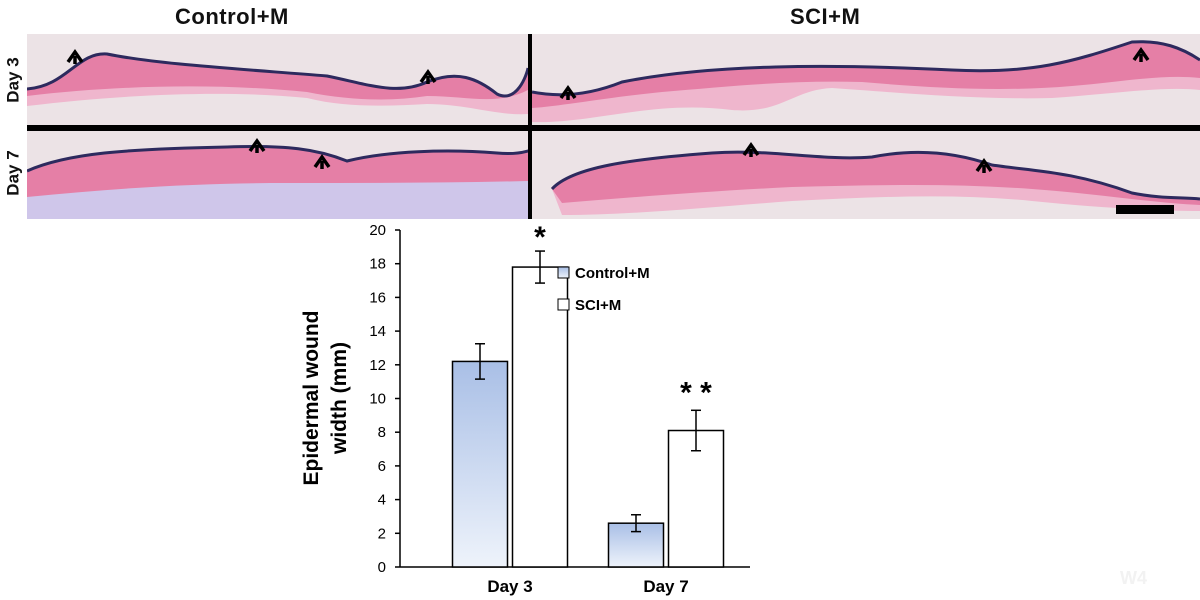 The image size is (1200, 600). Describe the element at coordinates (377, 297) in the screenshot. I see `y-tick-label: 16` at that location.